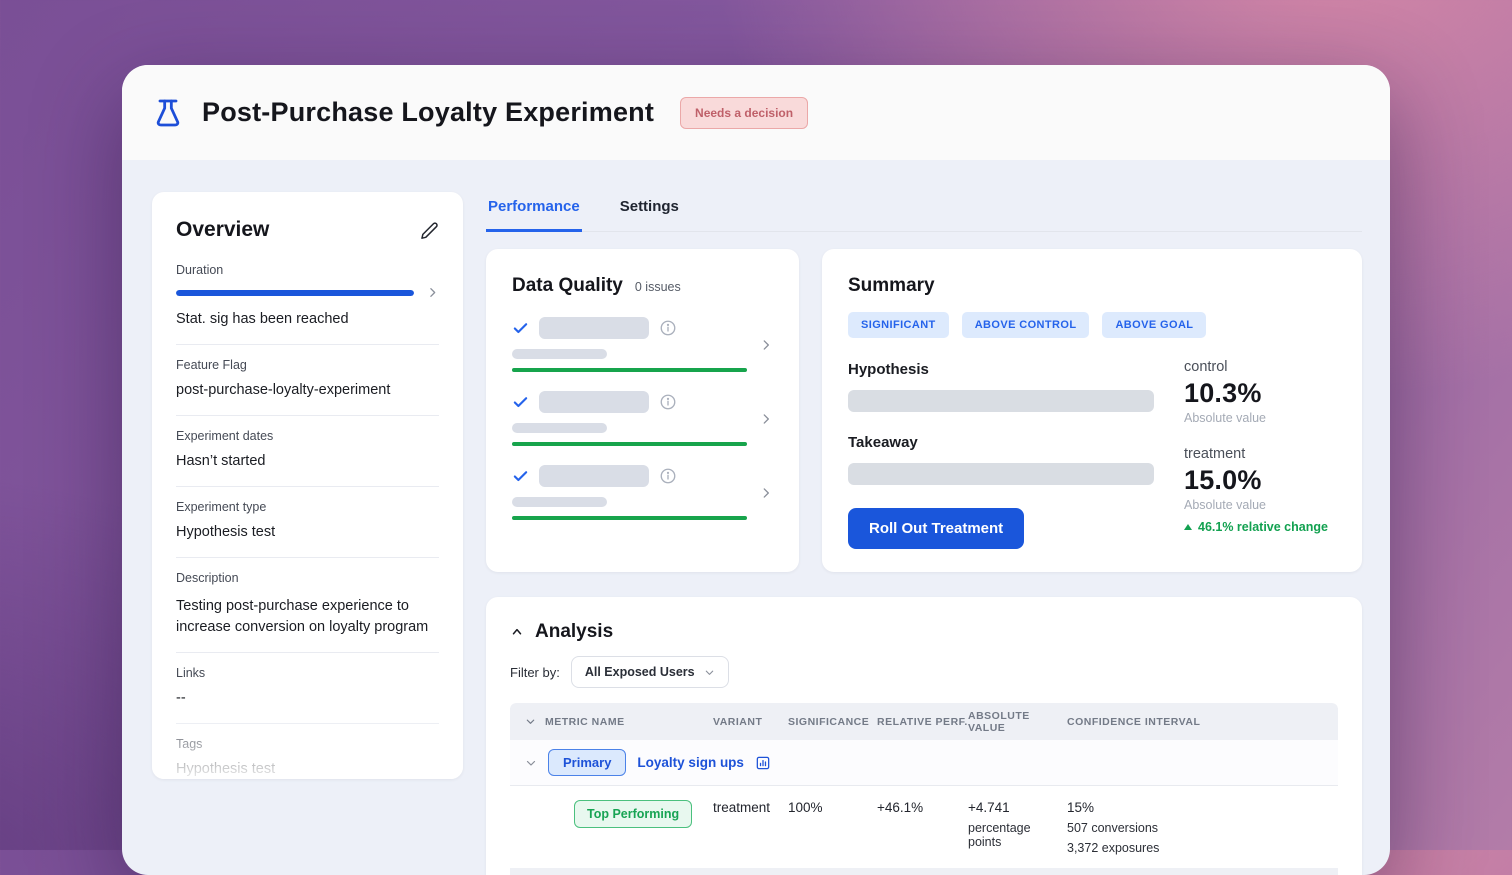 The image size is (1512, 875). What do you see at coordinates (1134, 721) in the screenshot?
I see `column-header: Confidence Interval` at bounding box center [1134, 721].